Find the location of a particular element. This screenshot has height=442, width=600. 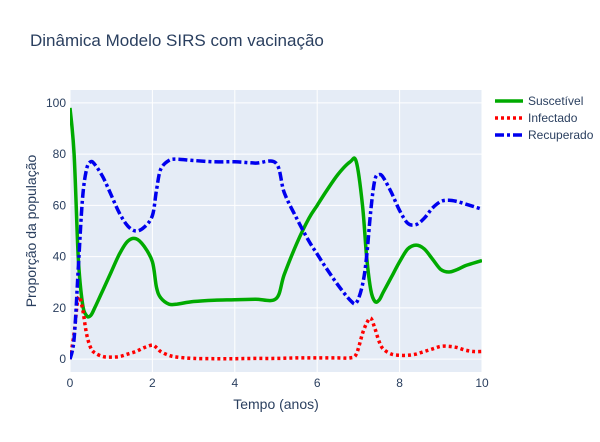

y-tick-label: 80 is located at coordinates (60, 154).